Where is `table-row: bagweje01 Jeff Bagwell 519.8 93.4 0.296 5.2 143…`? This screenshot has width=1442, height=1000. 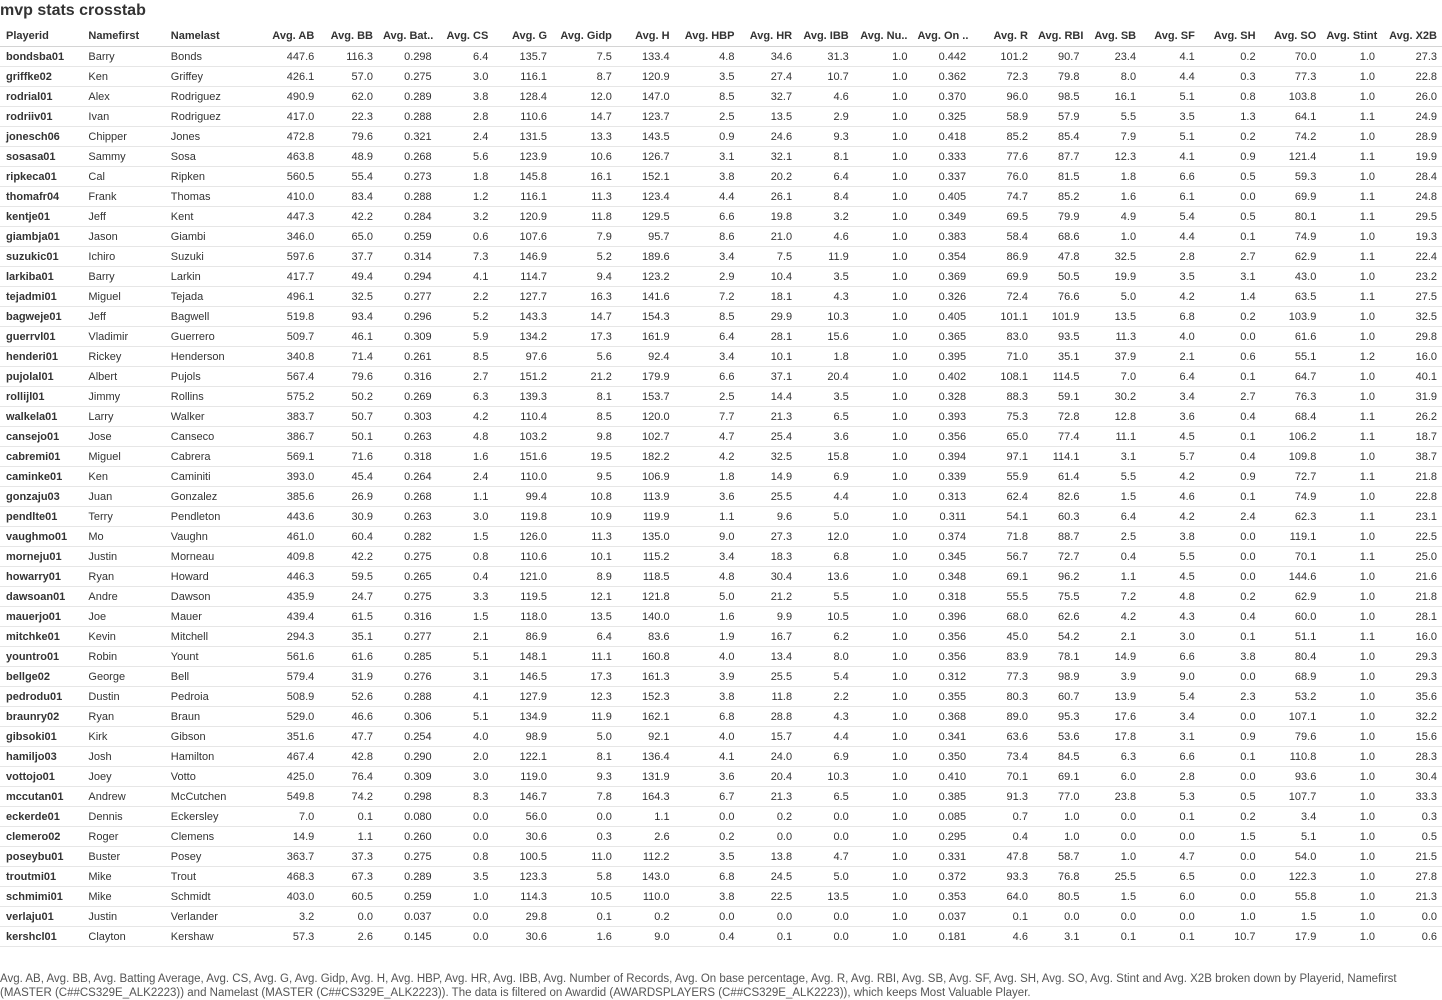
table-row: bagweje01 Jeff Bagwell 519.8 93.4 0.296 5.2 143… is located at coordinates (721, 316).